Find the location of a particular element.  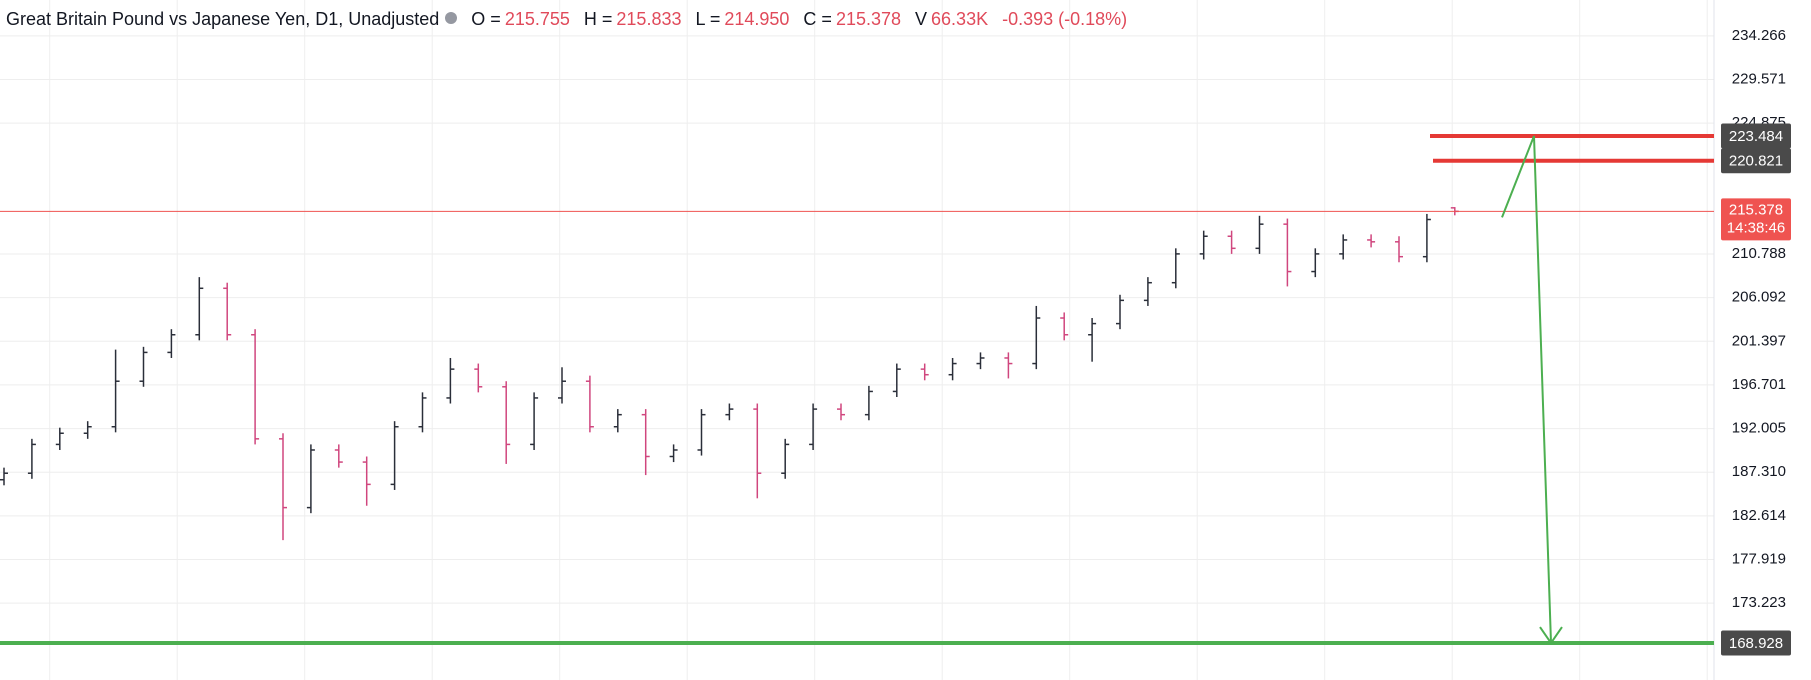

price-tag-label: 168.928 is located at coordinates (1756, 643).